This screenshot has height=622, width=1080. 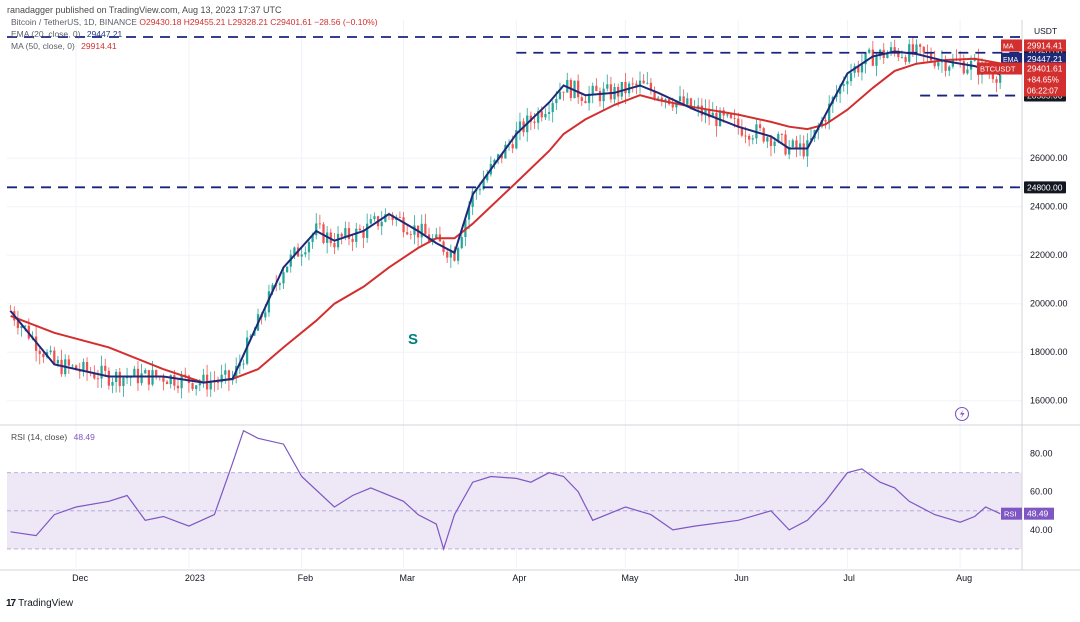 What do you see at coordinates (66, 34) in the screenshot?
I see `ema-legend: EMA (20, close, 0) 29447.21` at bounding box center [66, 34].